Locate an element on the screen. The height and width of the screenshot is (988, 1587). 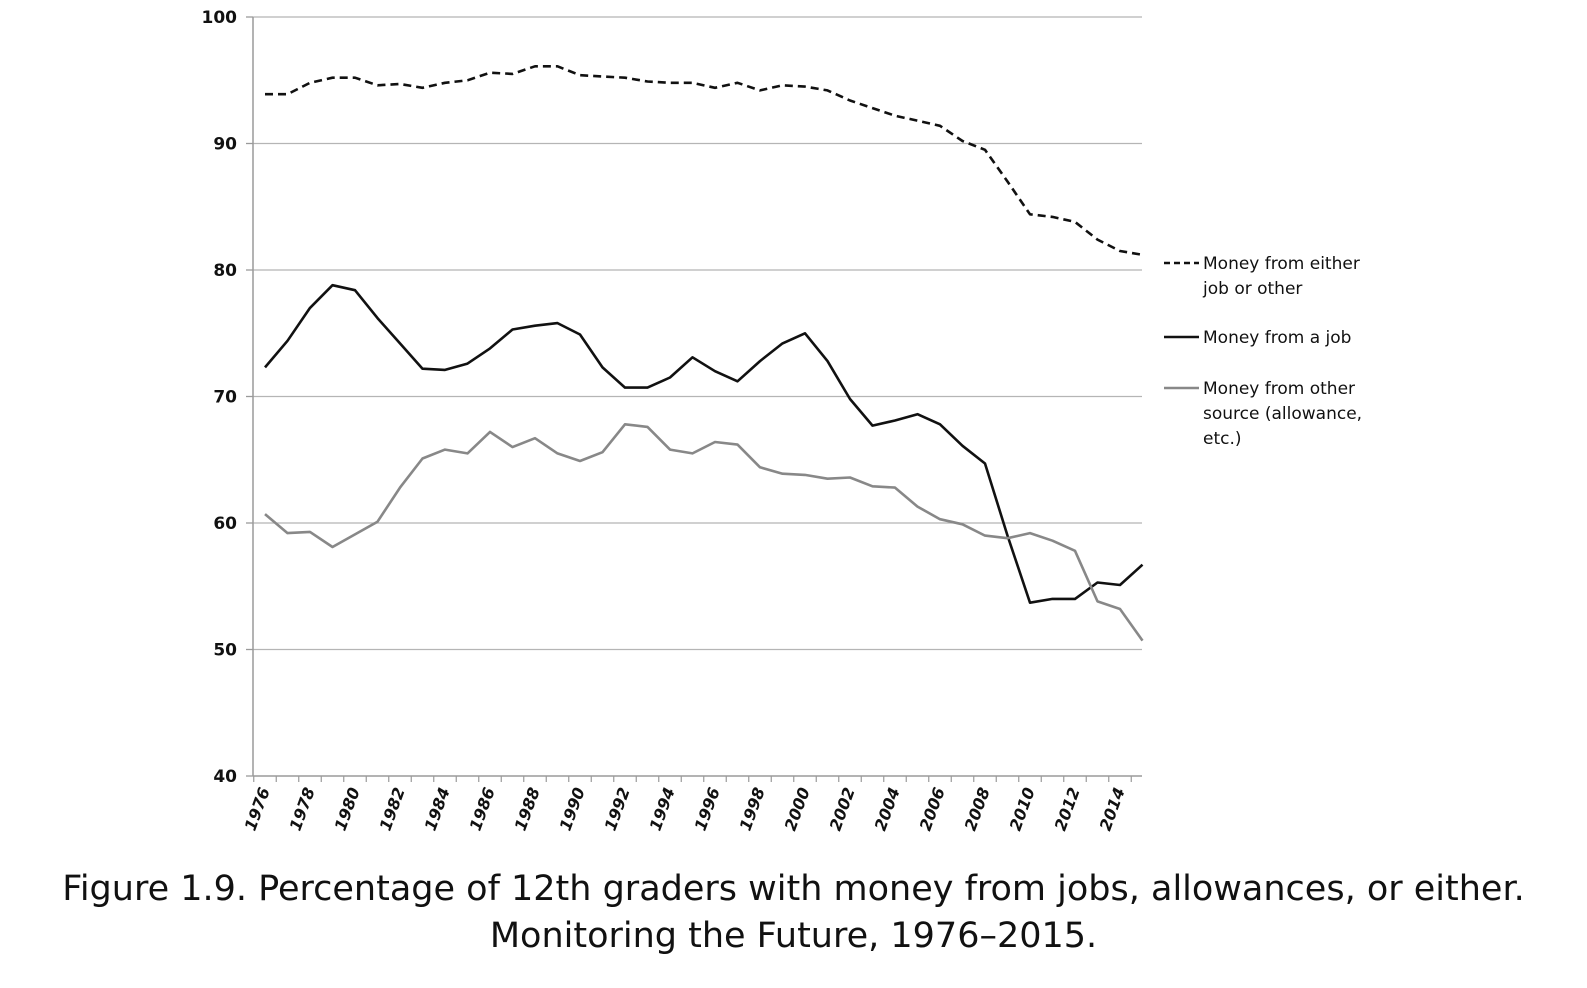
legend-label-1-line-1: Money from either is located at coordinates (1281, 264).